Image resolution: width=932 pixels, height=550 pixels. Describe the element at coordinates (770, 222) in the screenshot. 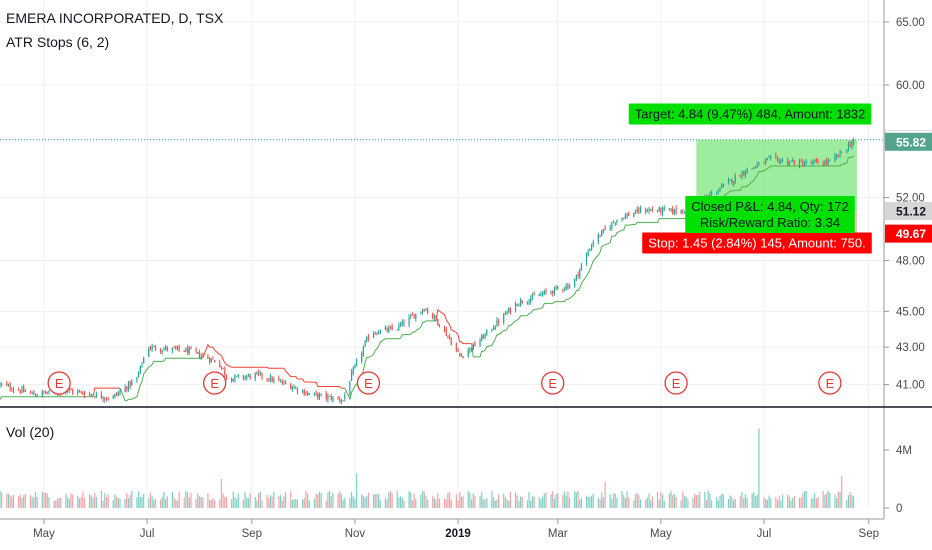

I see `risk-reward-text: Risk/Reward Ratio: 3.34` at that location.